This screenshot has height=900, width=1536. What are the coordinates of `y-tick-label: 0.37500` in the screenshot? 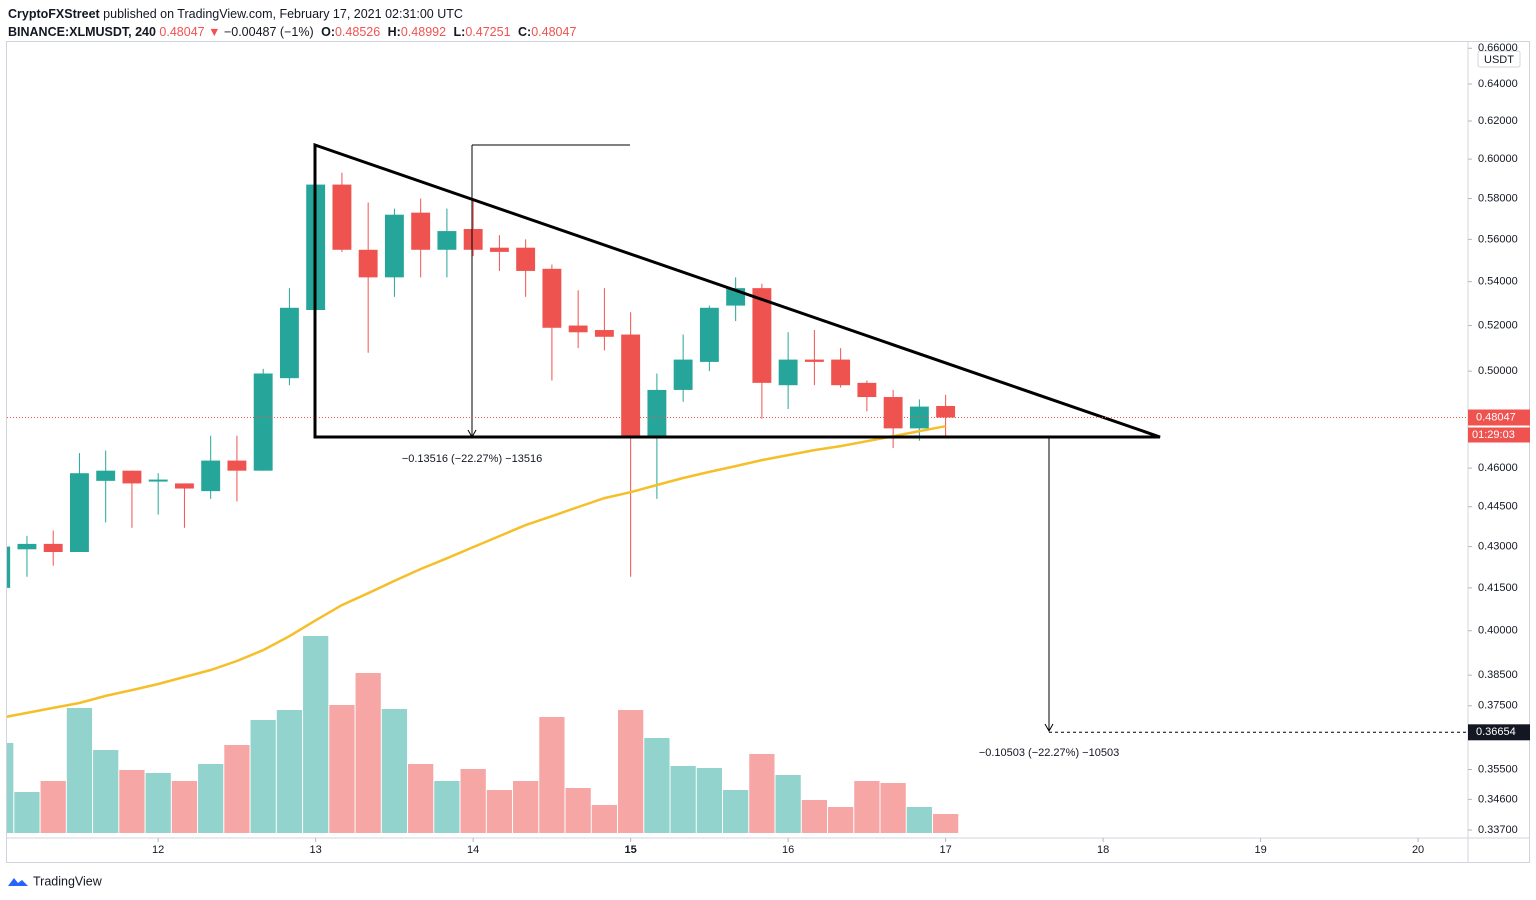 It's located at (1498, 706).